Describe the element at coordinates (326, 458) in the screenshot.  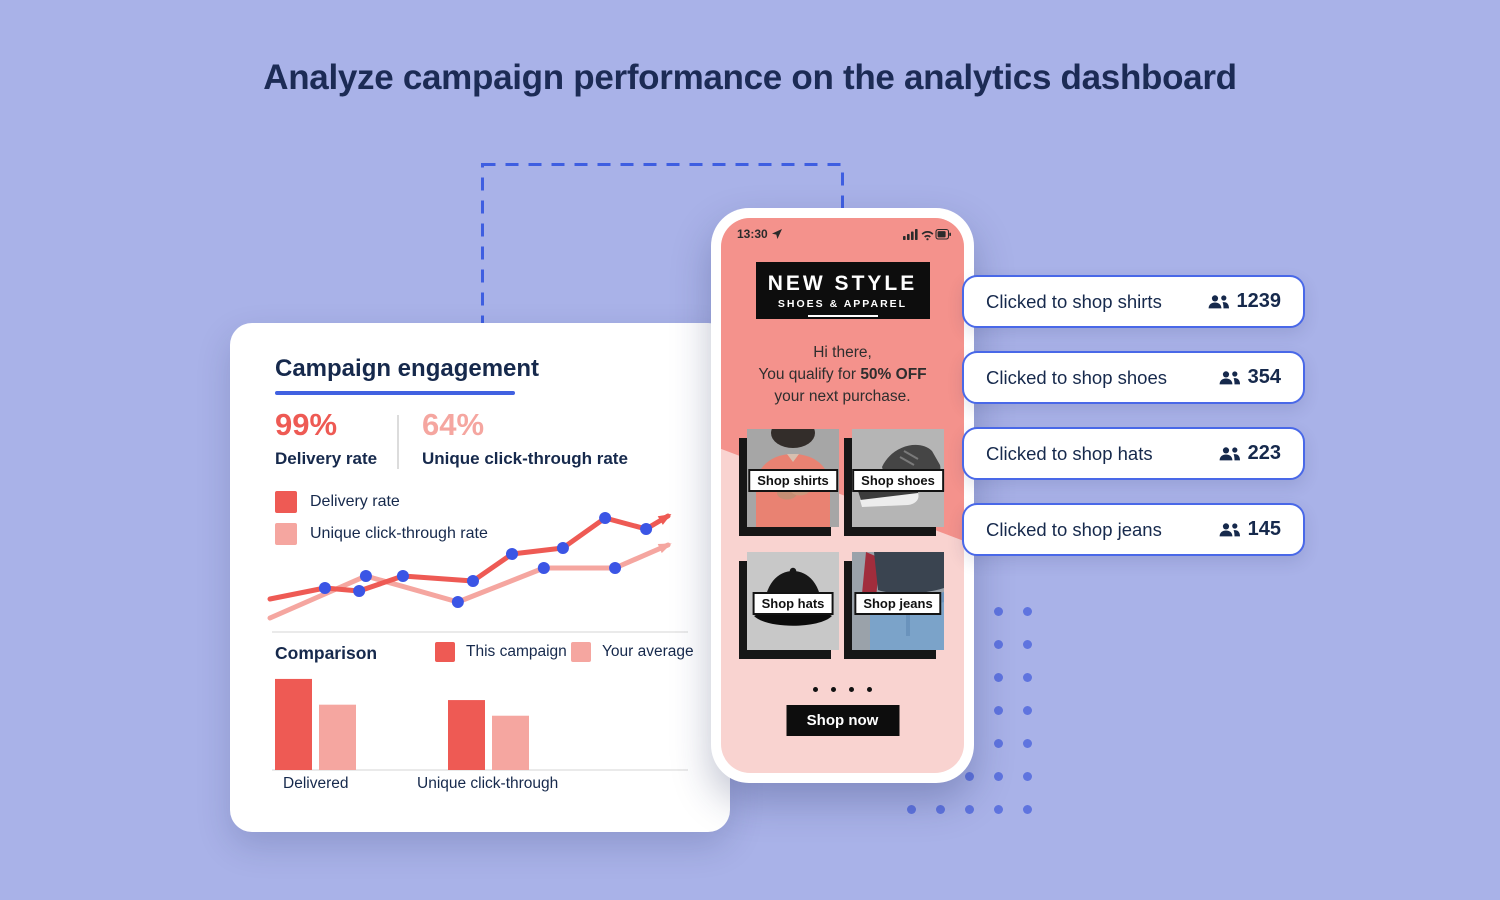
I see `delivery-rate-label: Delivery rate` at that location.